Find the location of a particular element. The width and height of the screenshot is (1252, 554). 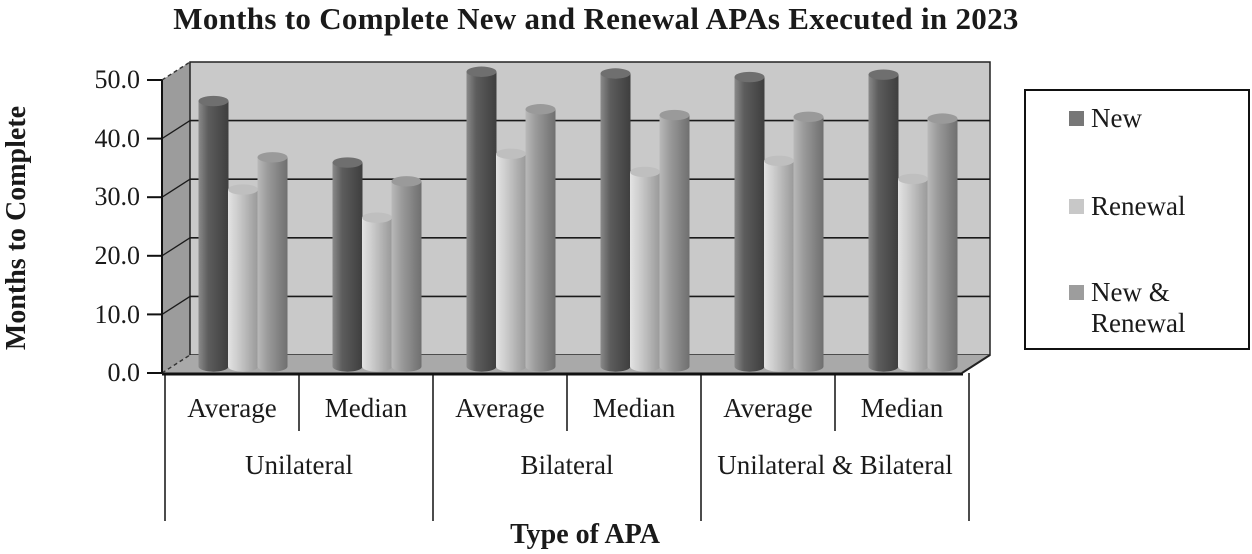

x-group-label: Unilateral & Bilateral is located at coordinates (835, 465).